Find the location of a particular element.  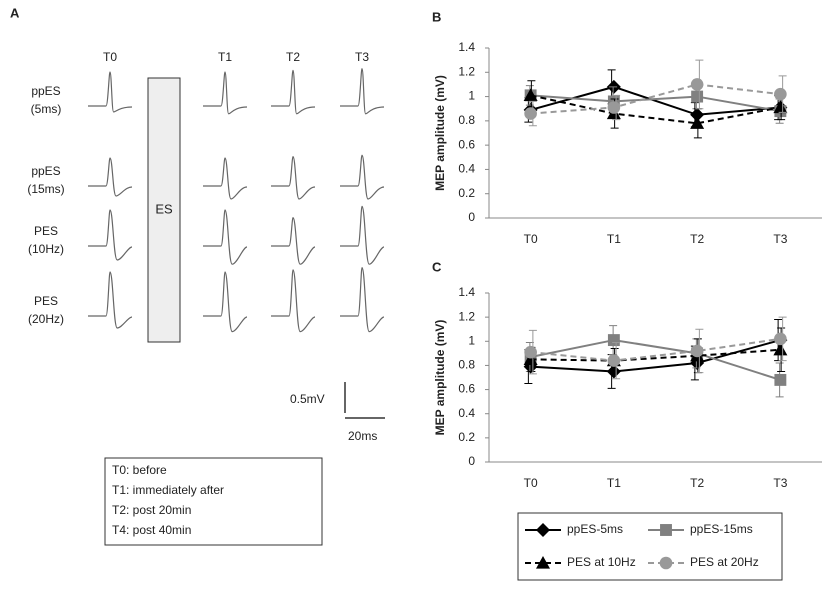

scale-time-label: 20ms is located at coordinates (362, 436).